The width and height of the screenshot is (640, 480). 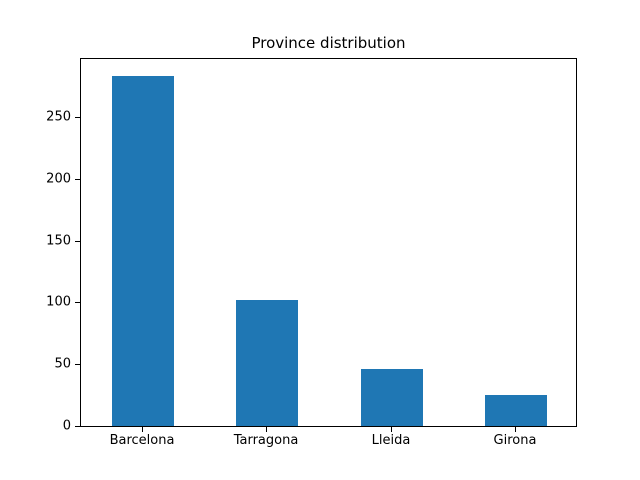 I want to click on y-tick-label-250: 250, so click(x=58, y=117).